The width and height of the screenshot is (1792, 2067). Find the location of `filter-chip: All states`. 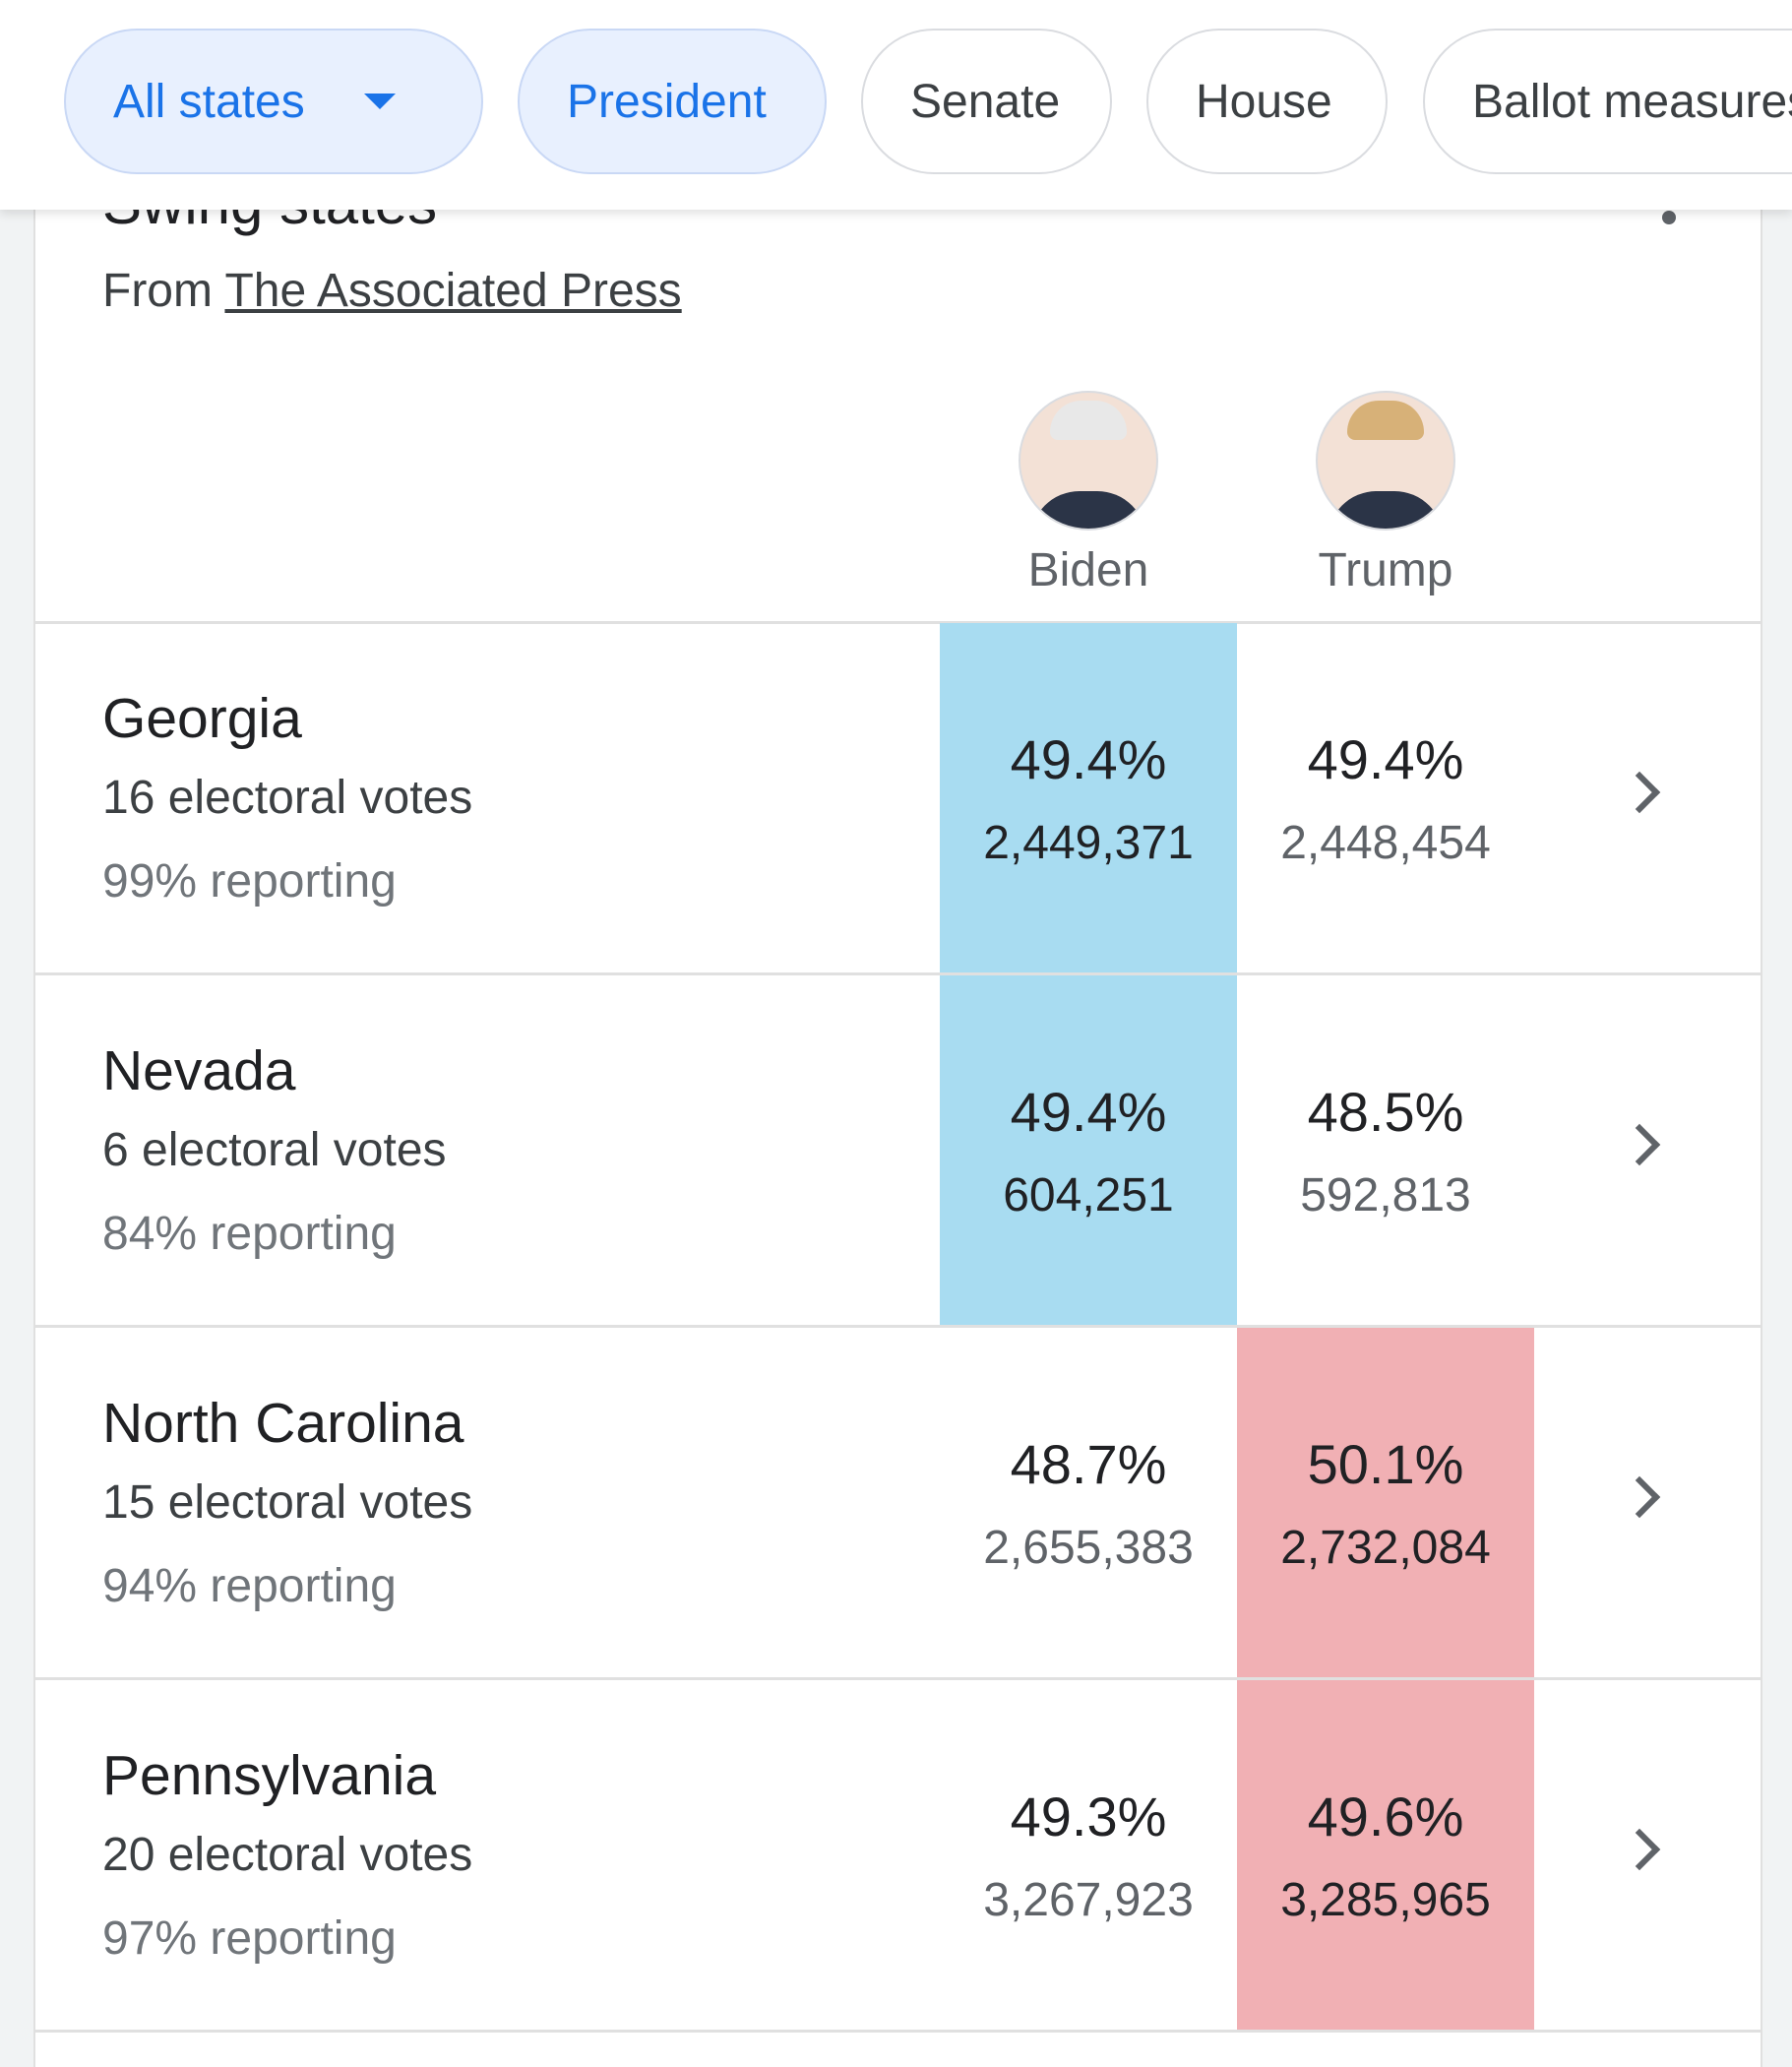

filter-chip: All states is located at coordinates (273, 102).